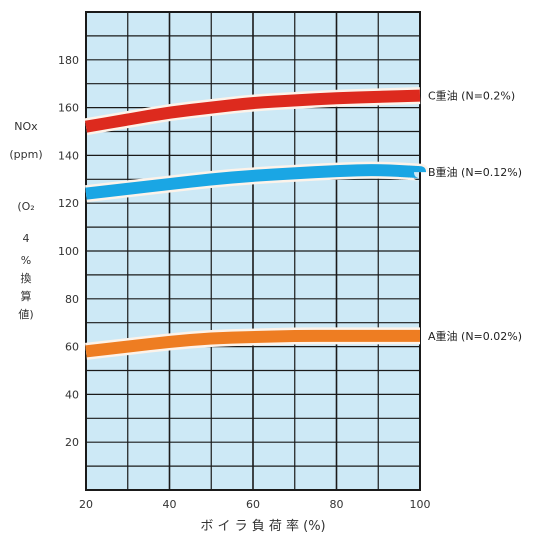 This screenshot has width=556, height=540. Describe the element at coordinates (262, 526) in the screenshot. I see `x-axis-label: ボ イ ラ 負 荷 率 (%)` at that location.